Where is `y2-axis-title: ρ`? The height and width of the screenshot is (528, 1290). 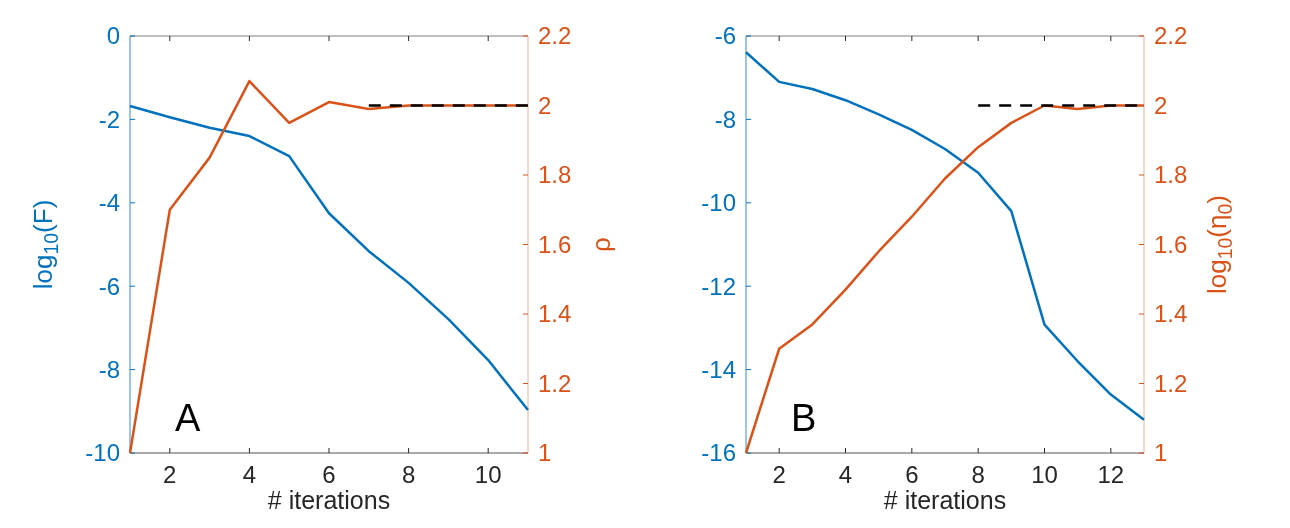
y2-axis-title: ρ is located at coordinates (601, 244).